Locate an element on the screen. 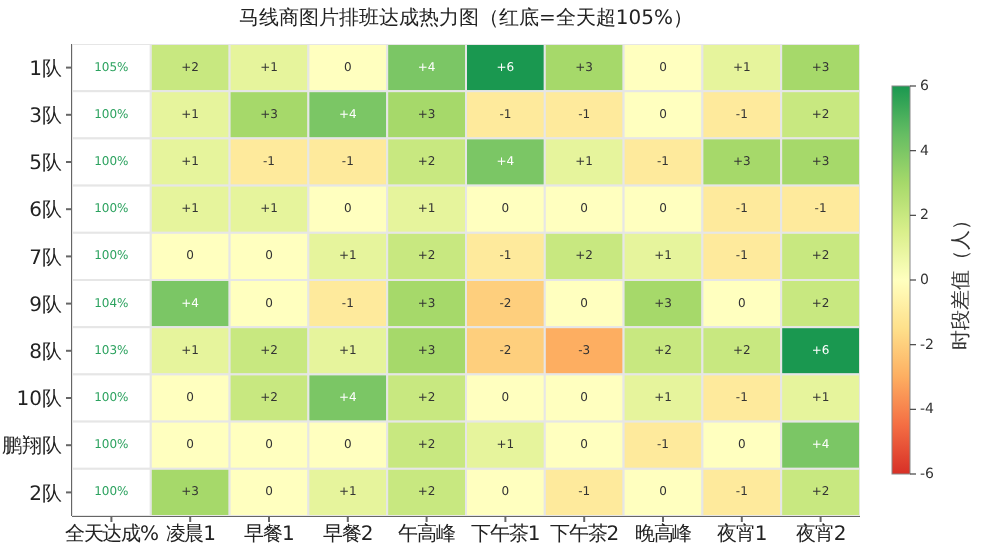  x-tick-label: 早餐2 is located at coordinates (348, 534).